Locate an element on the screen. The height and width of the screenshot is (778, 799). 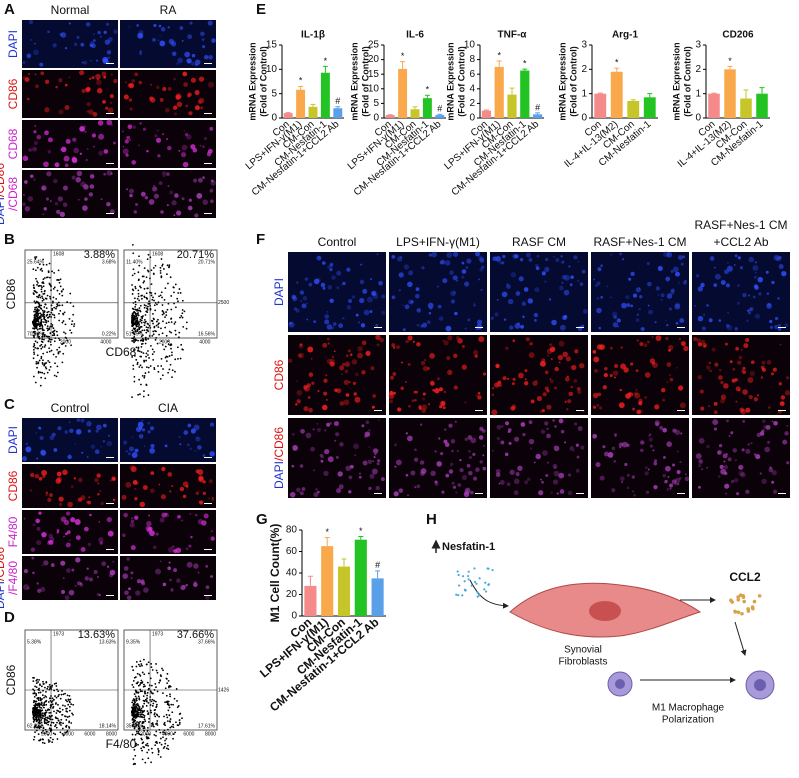
row-label: DAPI/CD86 is located at coordinates (3, 194).